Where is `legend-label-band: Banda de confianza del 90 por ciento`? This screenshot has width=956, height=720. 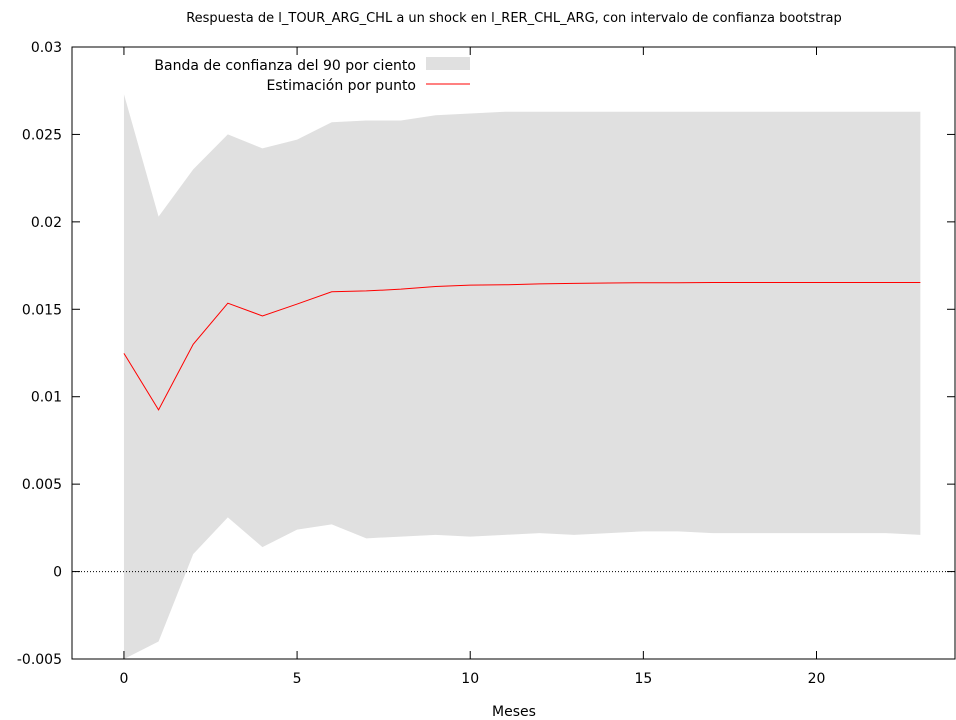
legend-label-band: Banda de confianza del 90 por ciento is located at coordinates (285, 66).